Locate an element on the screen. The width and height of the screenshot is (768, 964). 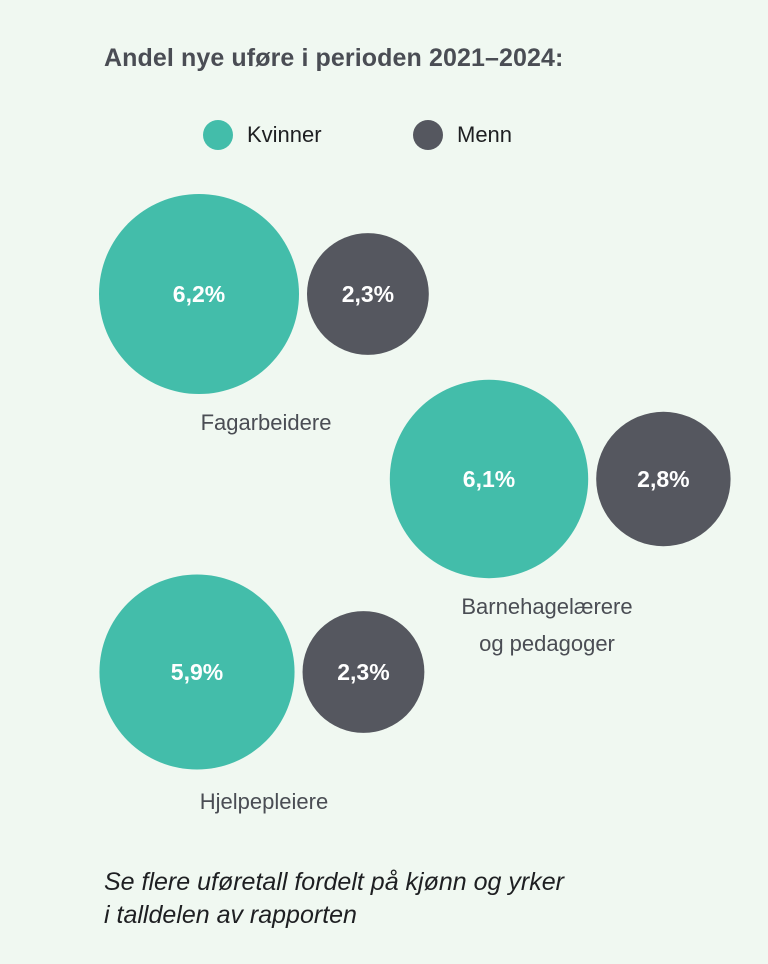
legend-item-menn: Menn is located at coordinates (462, 135).